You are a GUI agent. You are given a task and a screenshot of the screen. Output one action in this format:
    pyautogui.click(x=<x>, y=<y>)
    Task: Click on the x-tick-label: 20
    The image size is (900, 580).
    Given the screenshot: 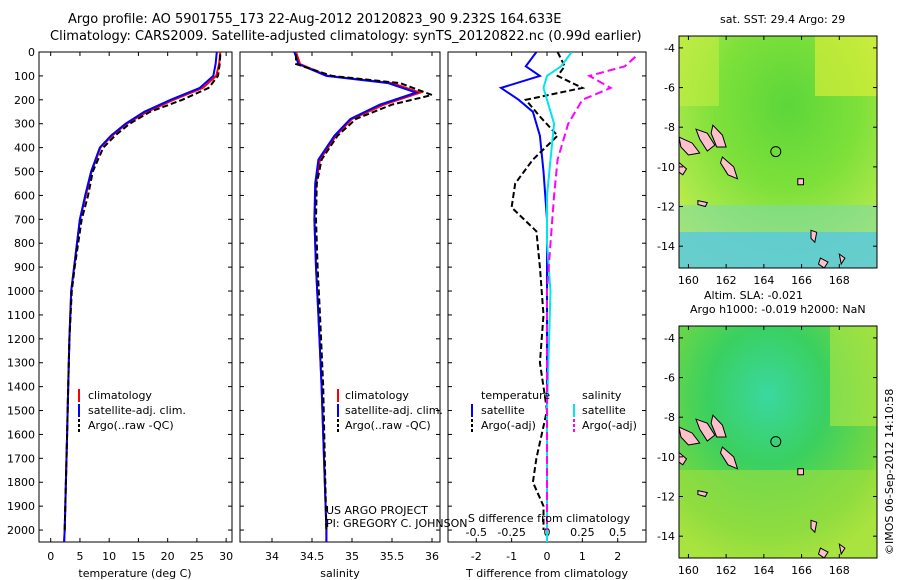 What is the action you would take?
    pyautogui.click(x=168, y=556)
    